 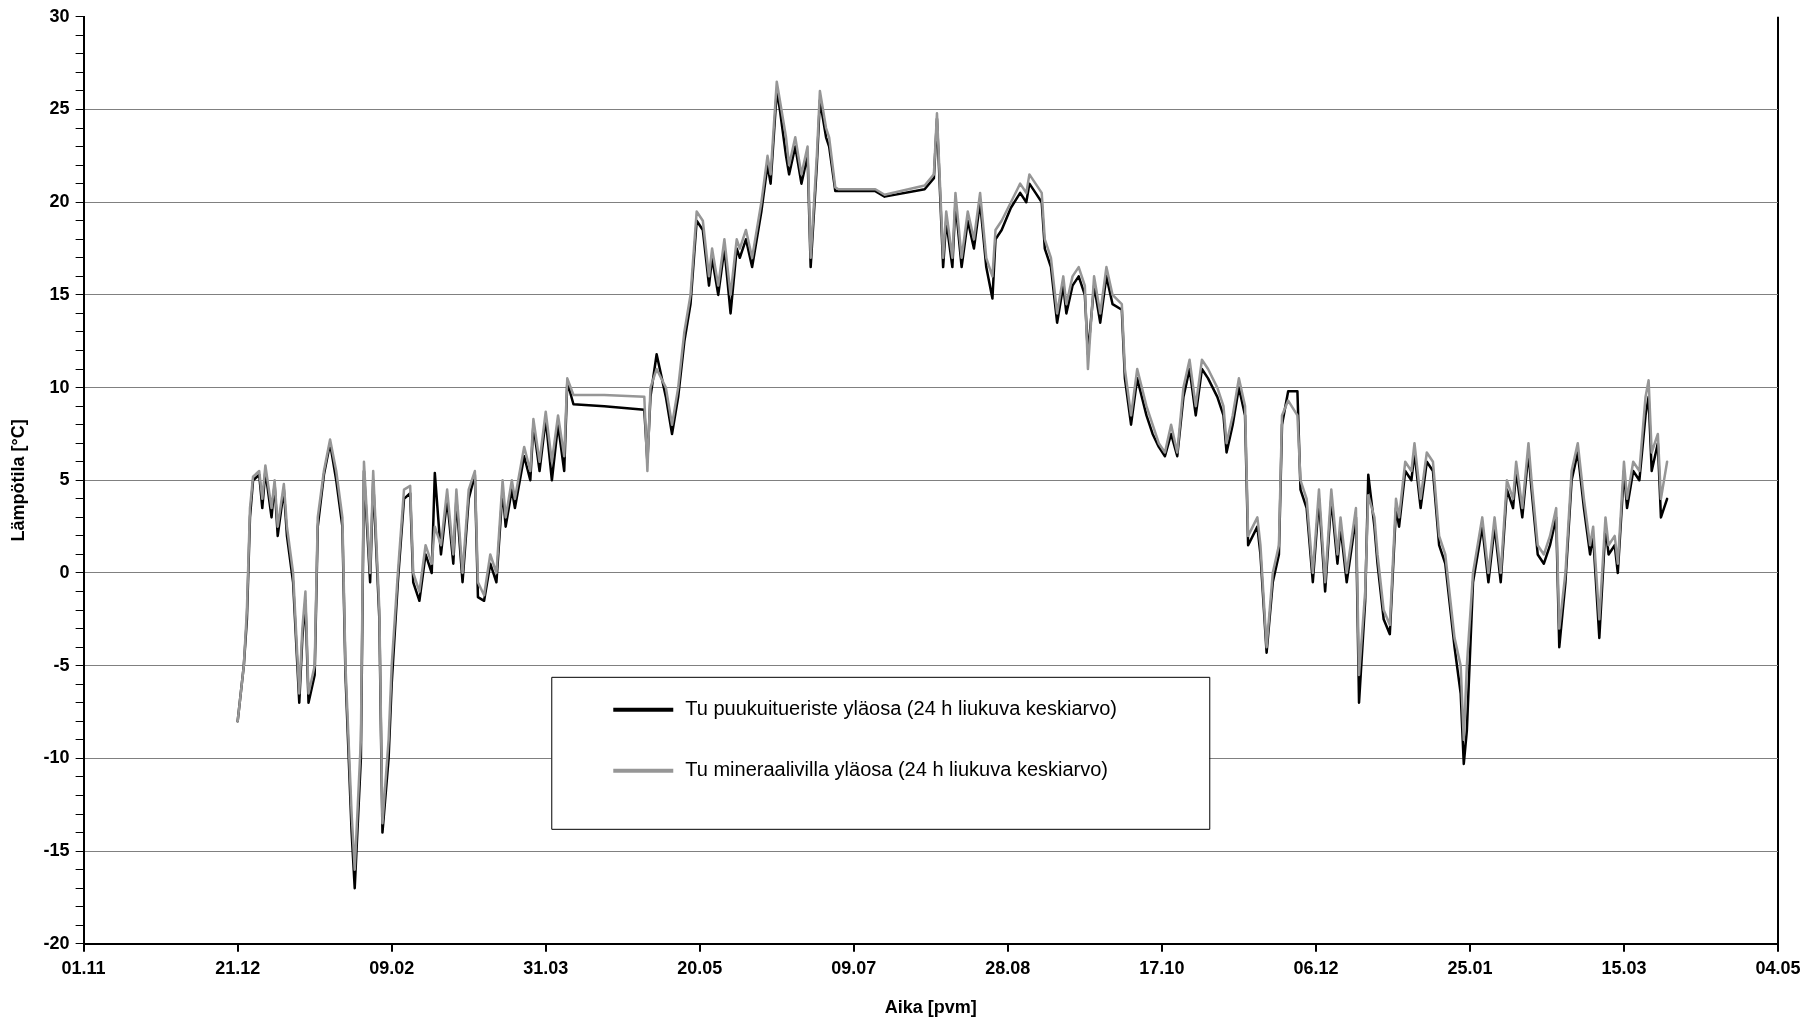 I want to click on legend-label: Tu mineraalivilla yläosa (24 h liukuva keskiarvo), so click(x=897, y=769).